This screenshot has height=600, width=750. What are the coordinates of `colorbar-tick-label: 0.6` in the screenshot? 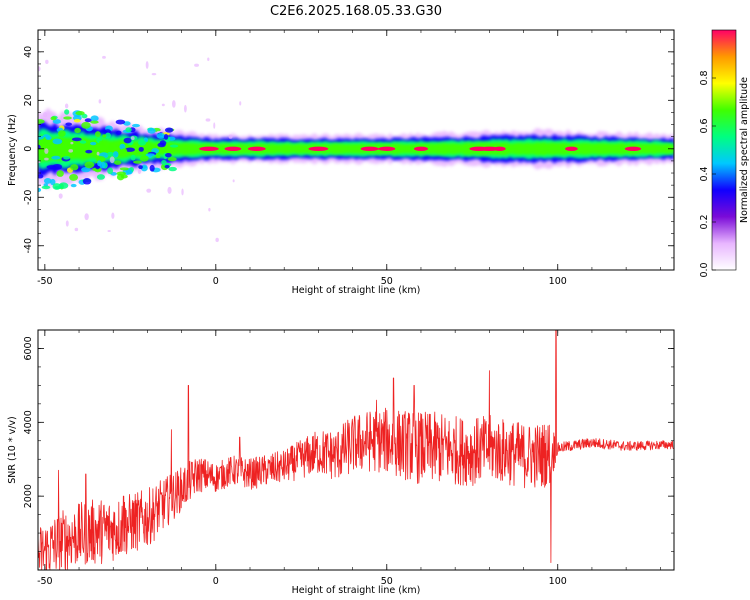 It's located at (704, 125).